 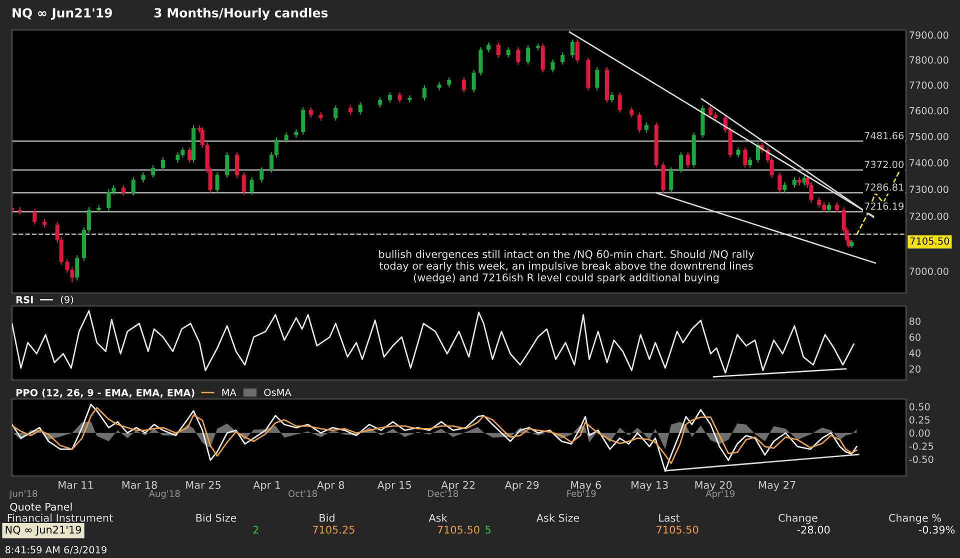 What do you see at coordinates (936, 530) in the screenshot?
I see `text: -0.39%` at bounding box center [936, 530].